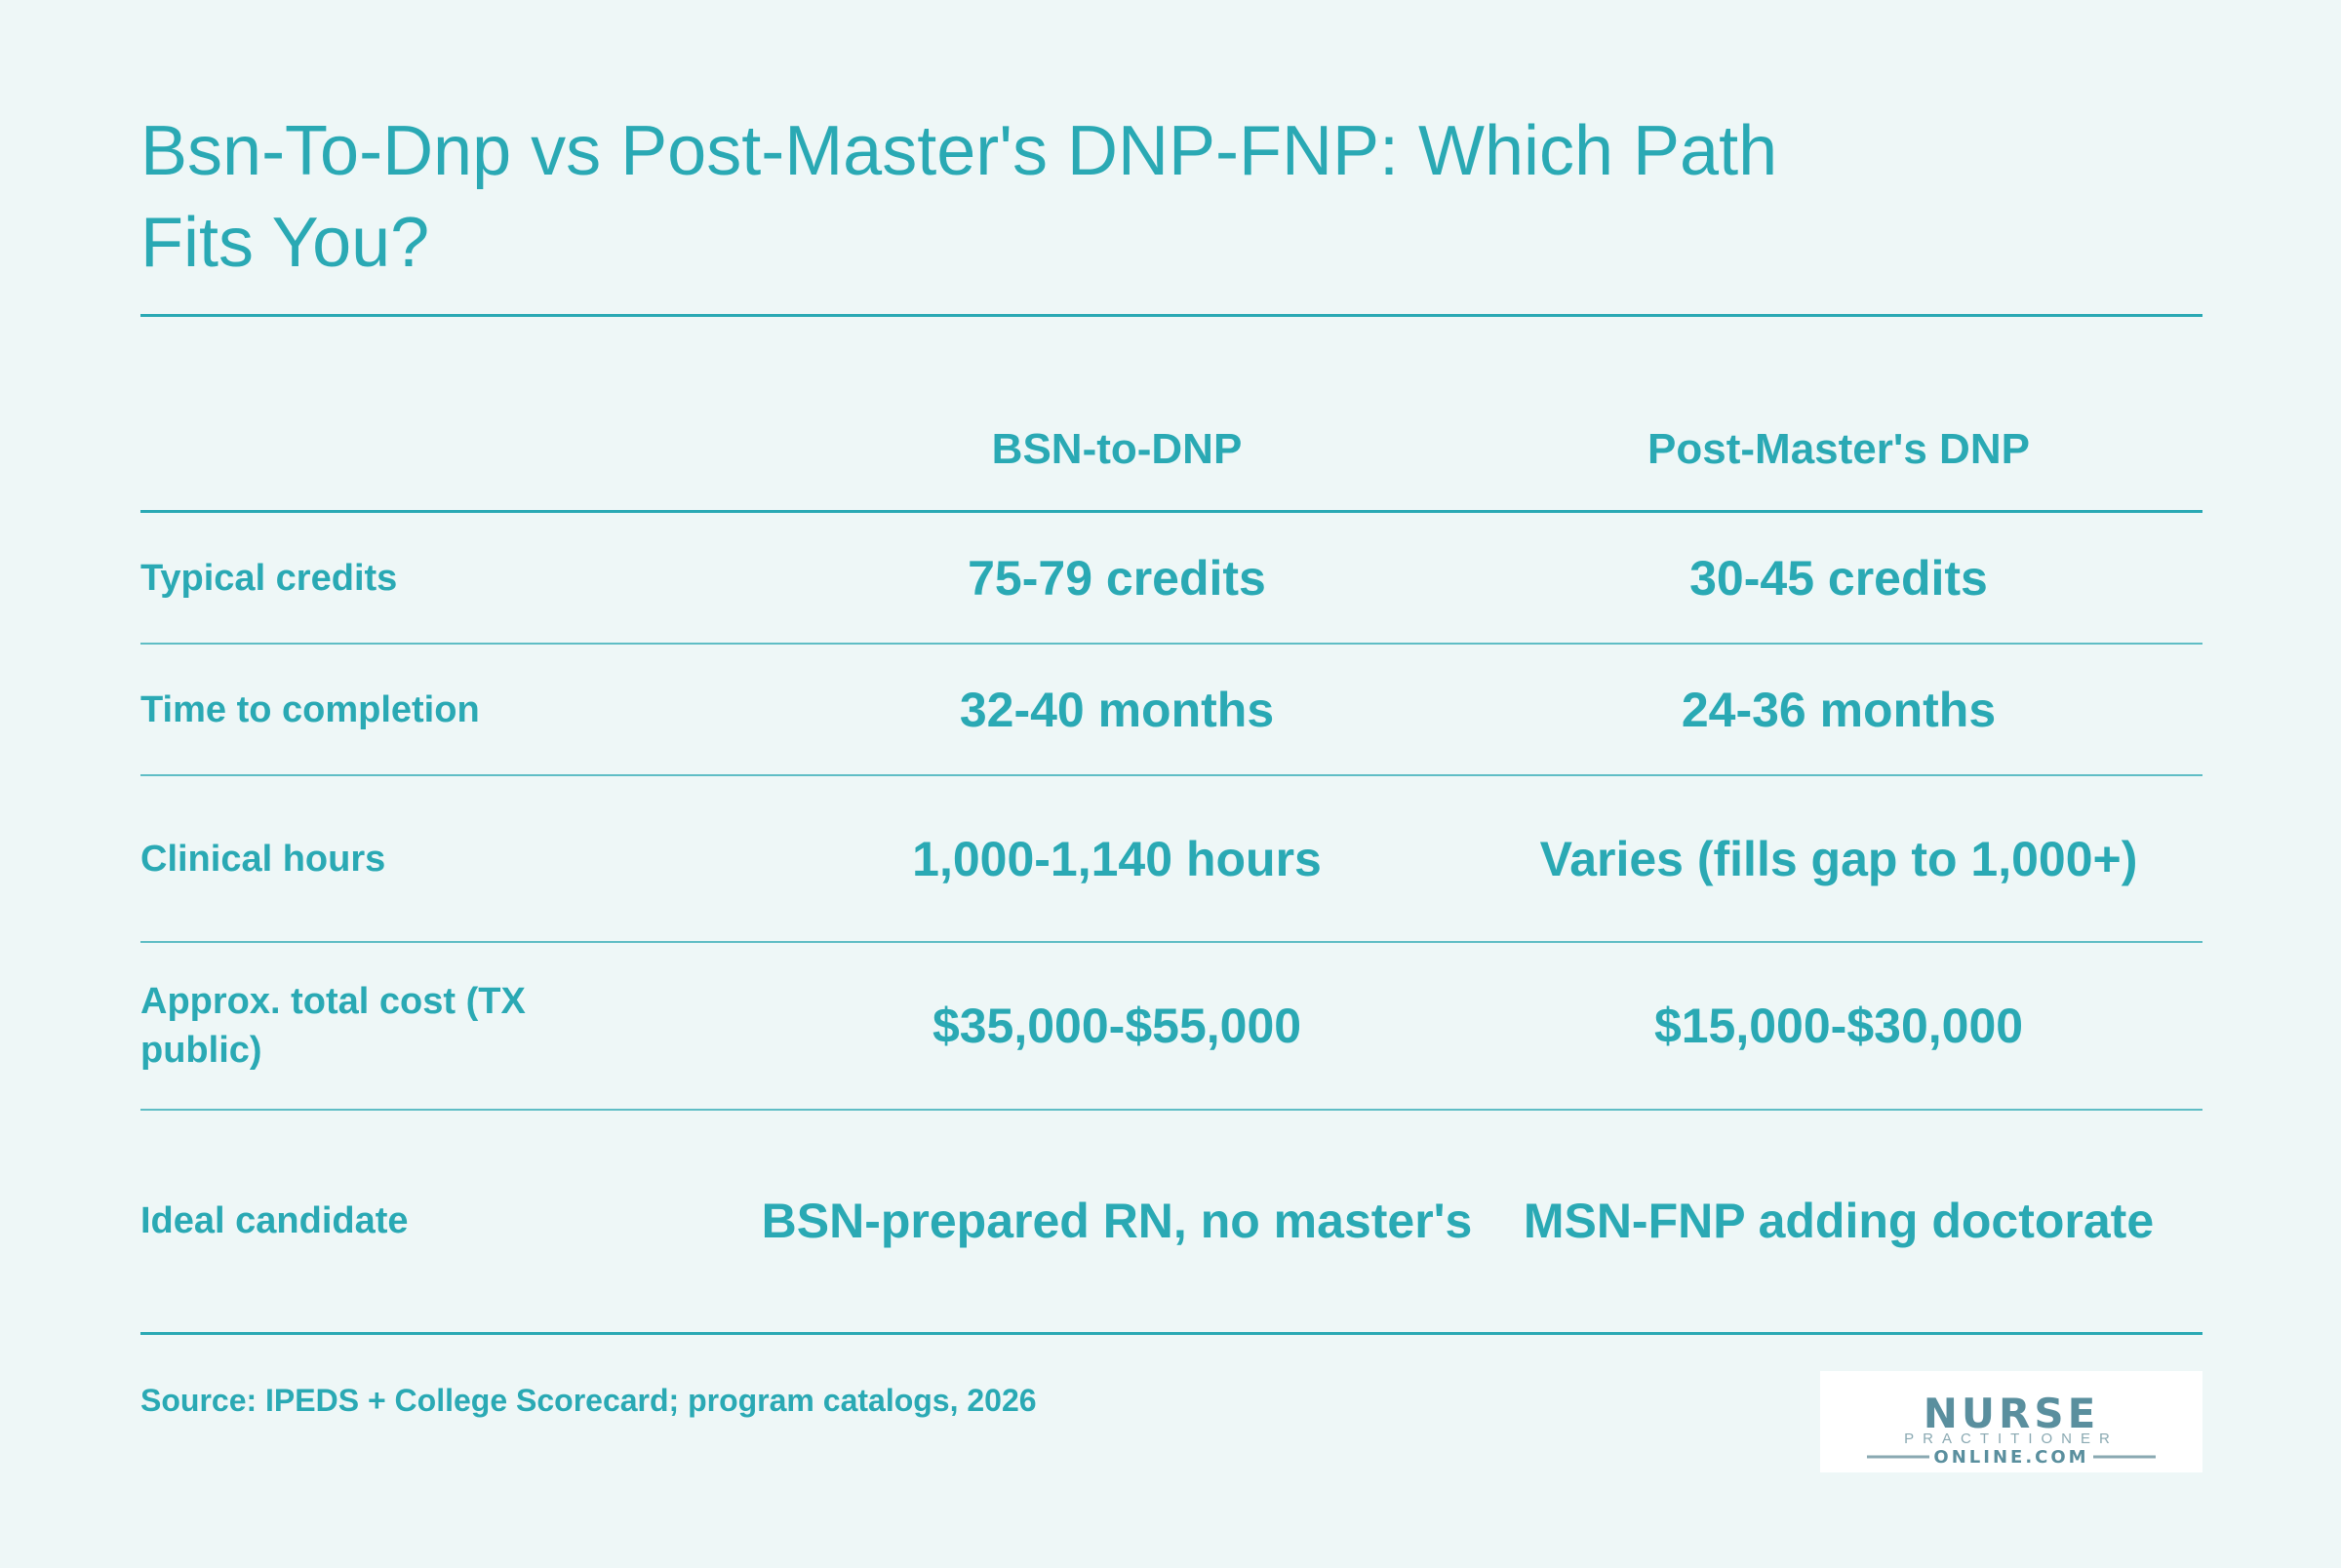  Describe the element at coordinates (269, 578) in the screenshot. I see `row-label: Typical credits` at that location.